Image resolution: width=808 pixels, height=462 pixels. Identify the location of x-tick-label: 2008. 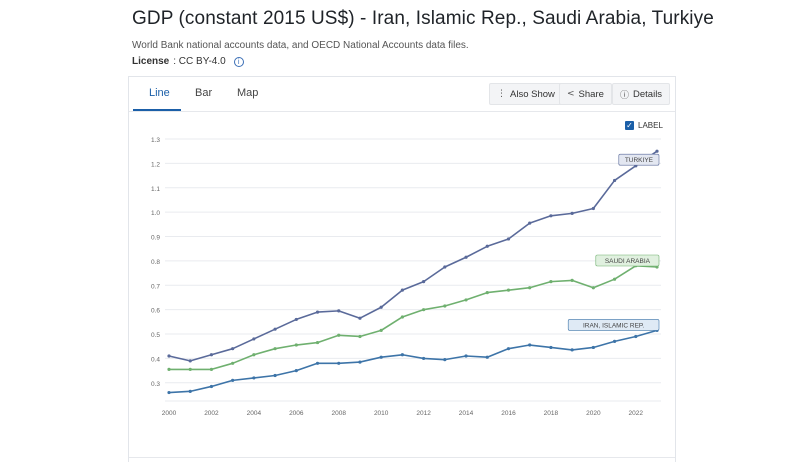
(339, 413).